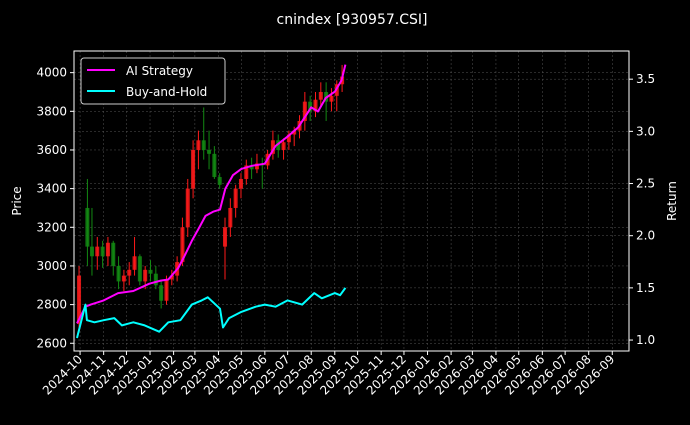 The image size is (690, 425). Describe the element at coordinates (672, 201) in the screenshot. I see `y-axis-right-label: Return` at that location.